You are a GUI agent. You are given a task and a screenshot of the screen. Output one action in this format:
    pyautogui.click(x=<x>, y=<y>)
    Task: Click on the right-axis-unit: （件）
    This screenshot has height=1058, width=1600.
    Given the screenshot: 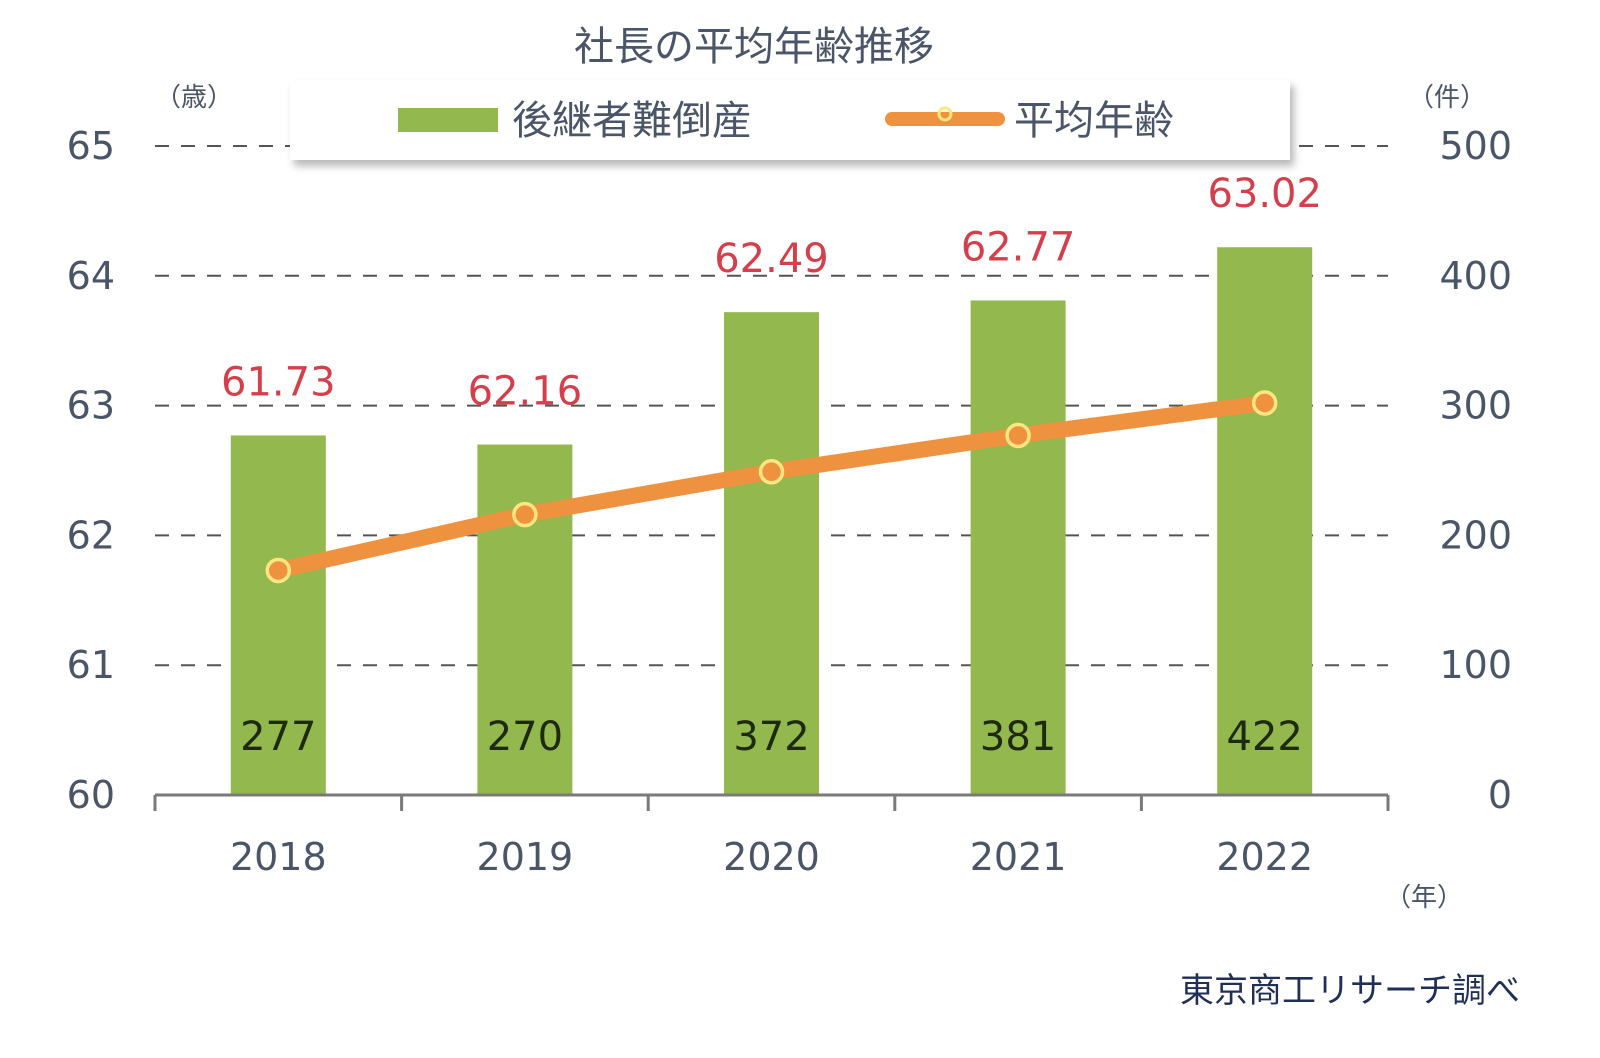 What is the action you would take?
    pyautogui.click(x=1447, y=98)
    